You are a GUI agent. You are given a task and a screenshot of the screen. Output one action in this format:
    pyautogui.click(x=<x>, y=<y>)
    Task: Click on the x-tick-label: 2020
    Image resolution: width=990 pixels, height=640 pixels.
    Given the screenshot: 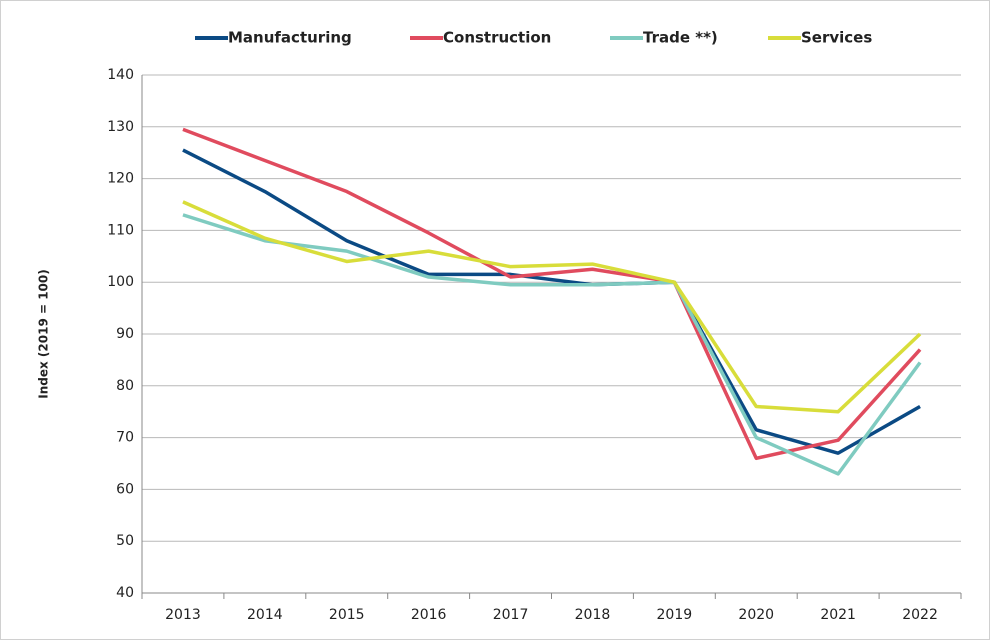 What is the action you would take?
    pyautogui.click(x=756, y=615)
    